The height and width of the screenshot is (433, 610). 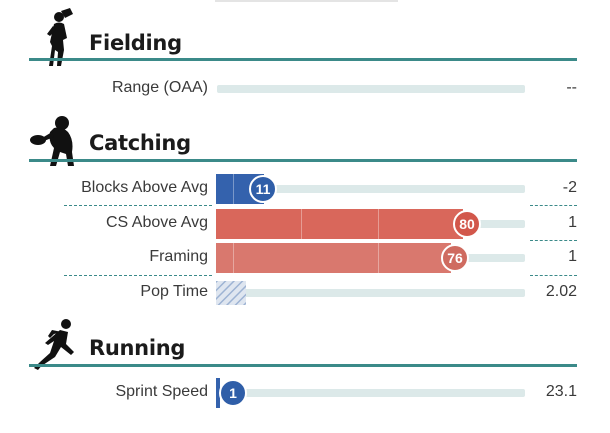 I want to click on percentile-bubble-sprint-speed: 1, so click(x=233, y=393).